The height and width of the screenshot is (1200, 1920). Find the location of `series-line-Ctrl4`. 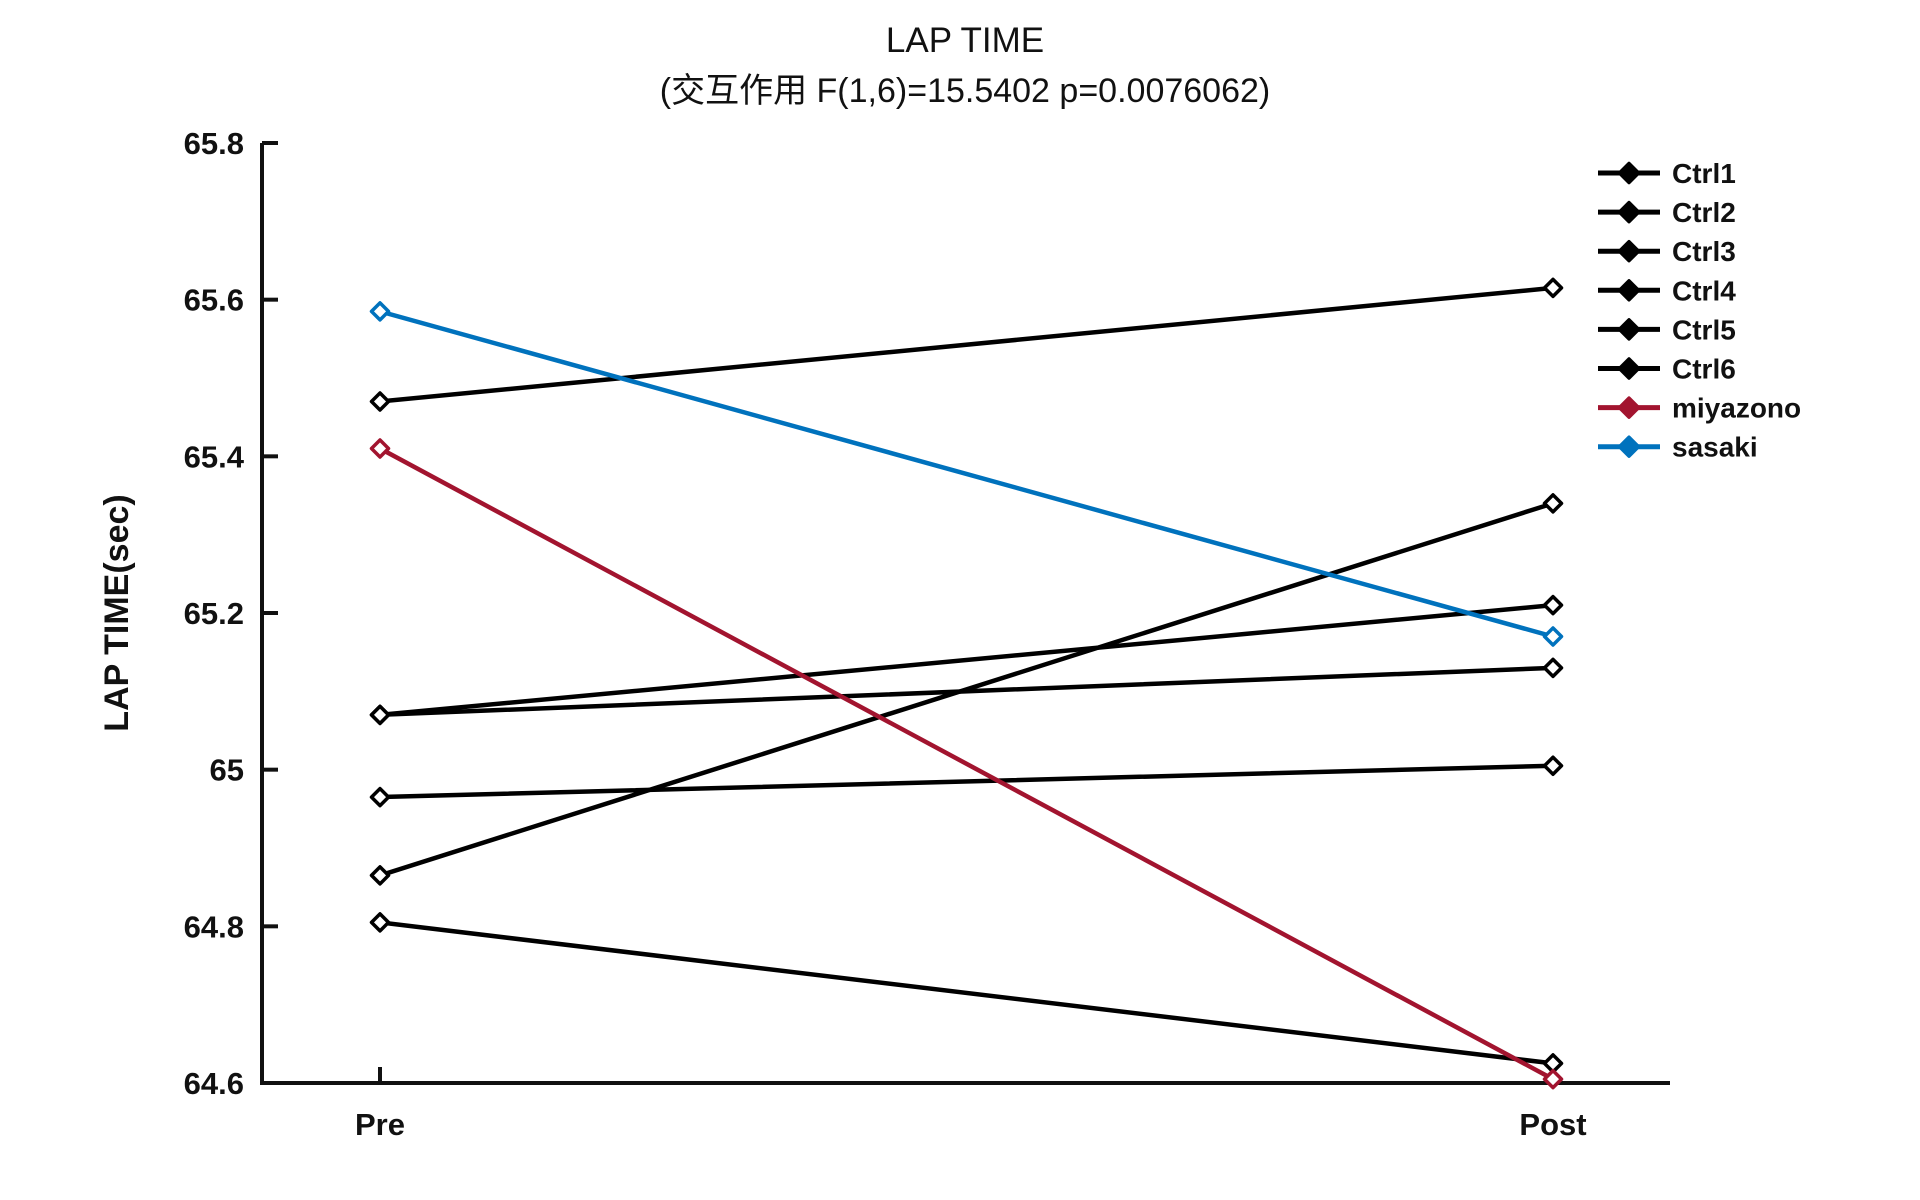

series-line-Ctrl4 is located at coordinates (966, 781).